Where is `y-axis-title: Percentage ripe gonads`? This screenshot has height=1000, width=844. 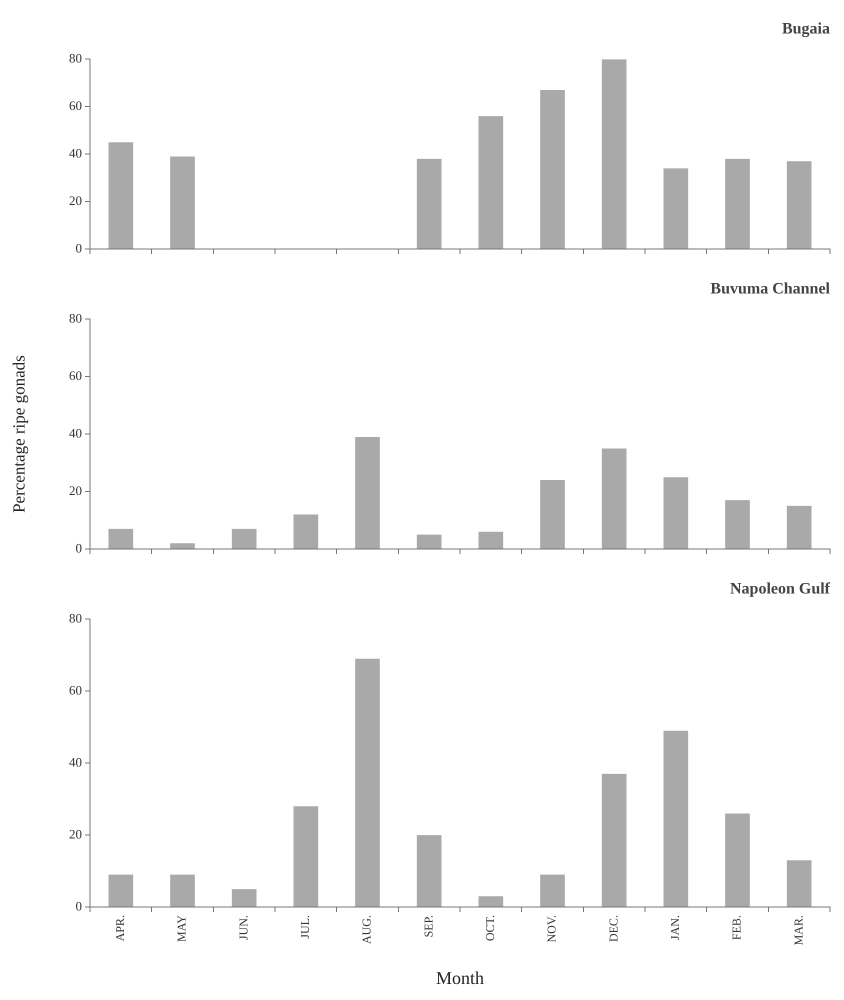 y-axis-title: Percentage ripe gonads is located at coordinates (19, 434).